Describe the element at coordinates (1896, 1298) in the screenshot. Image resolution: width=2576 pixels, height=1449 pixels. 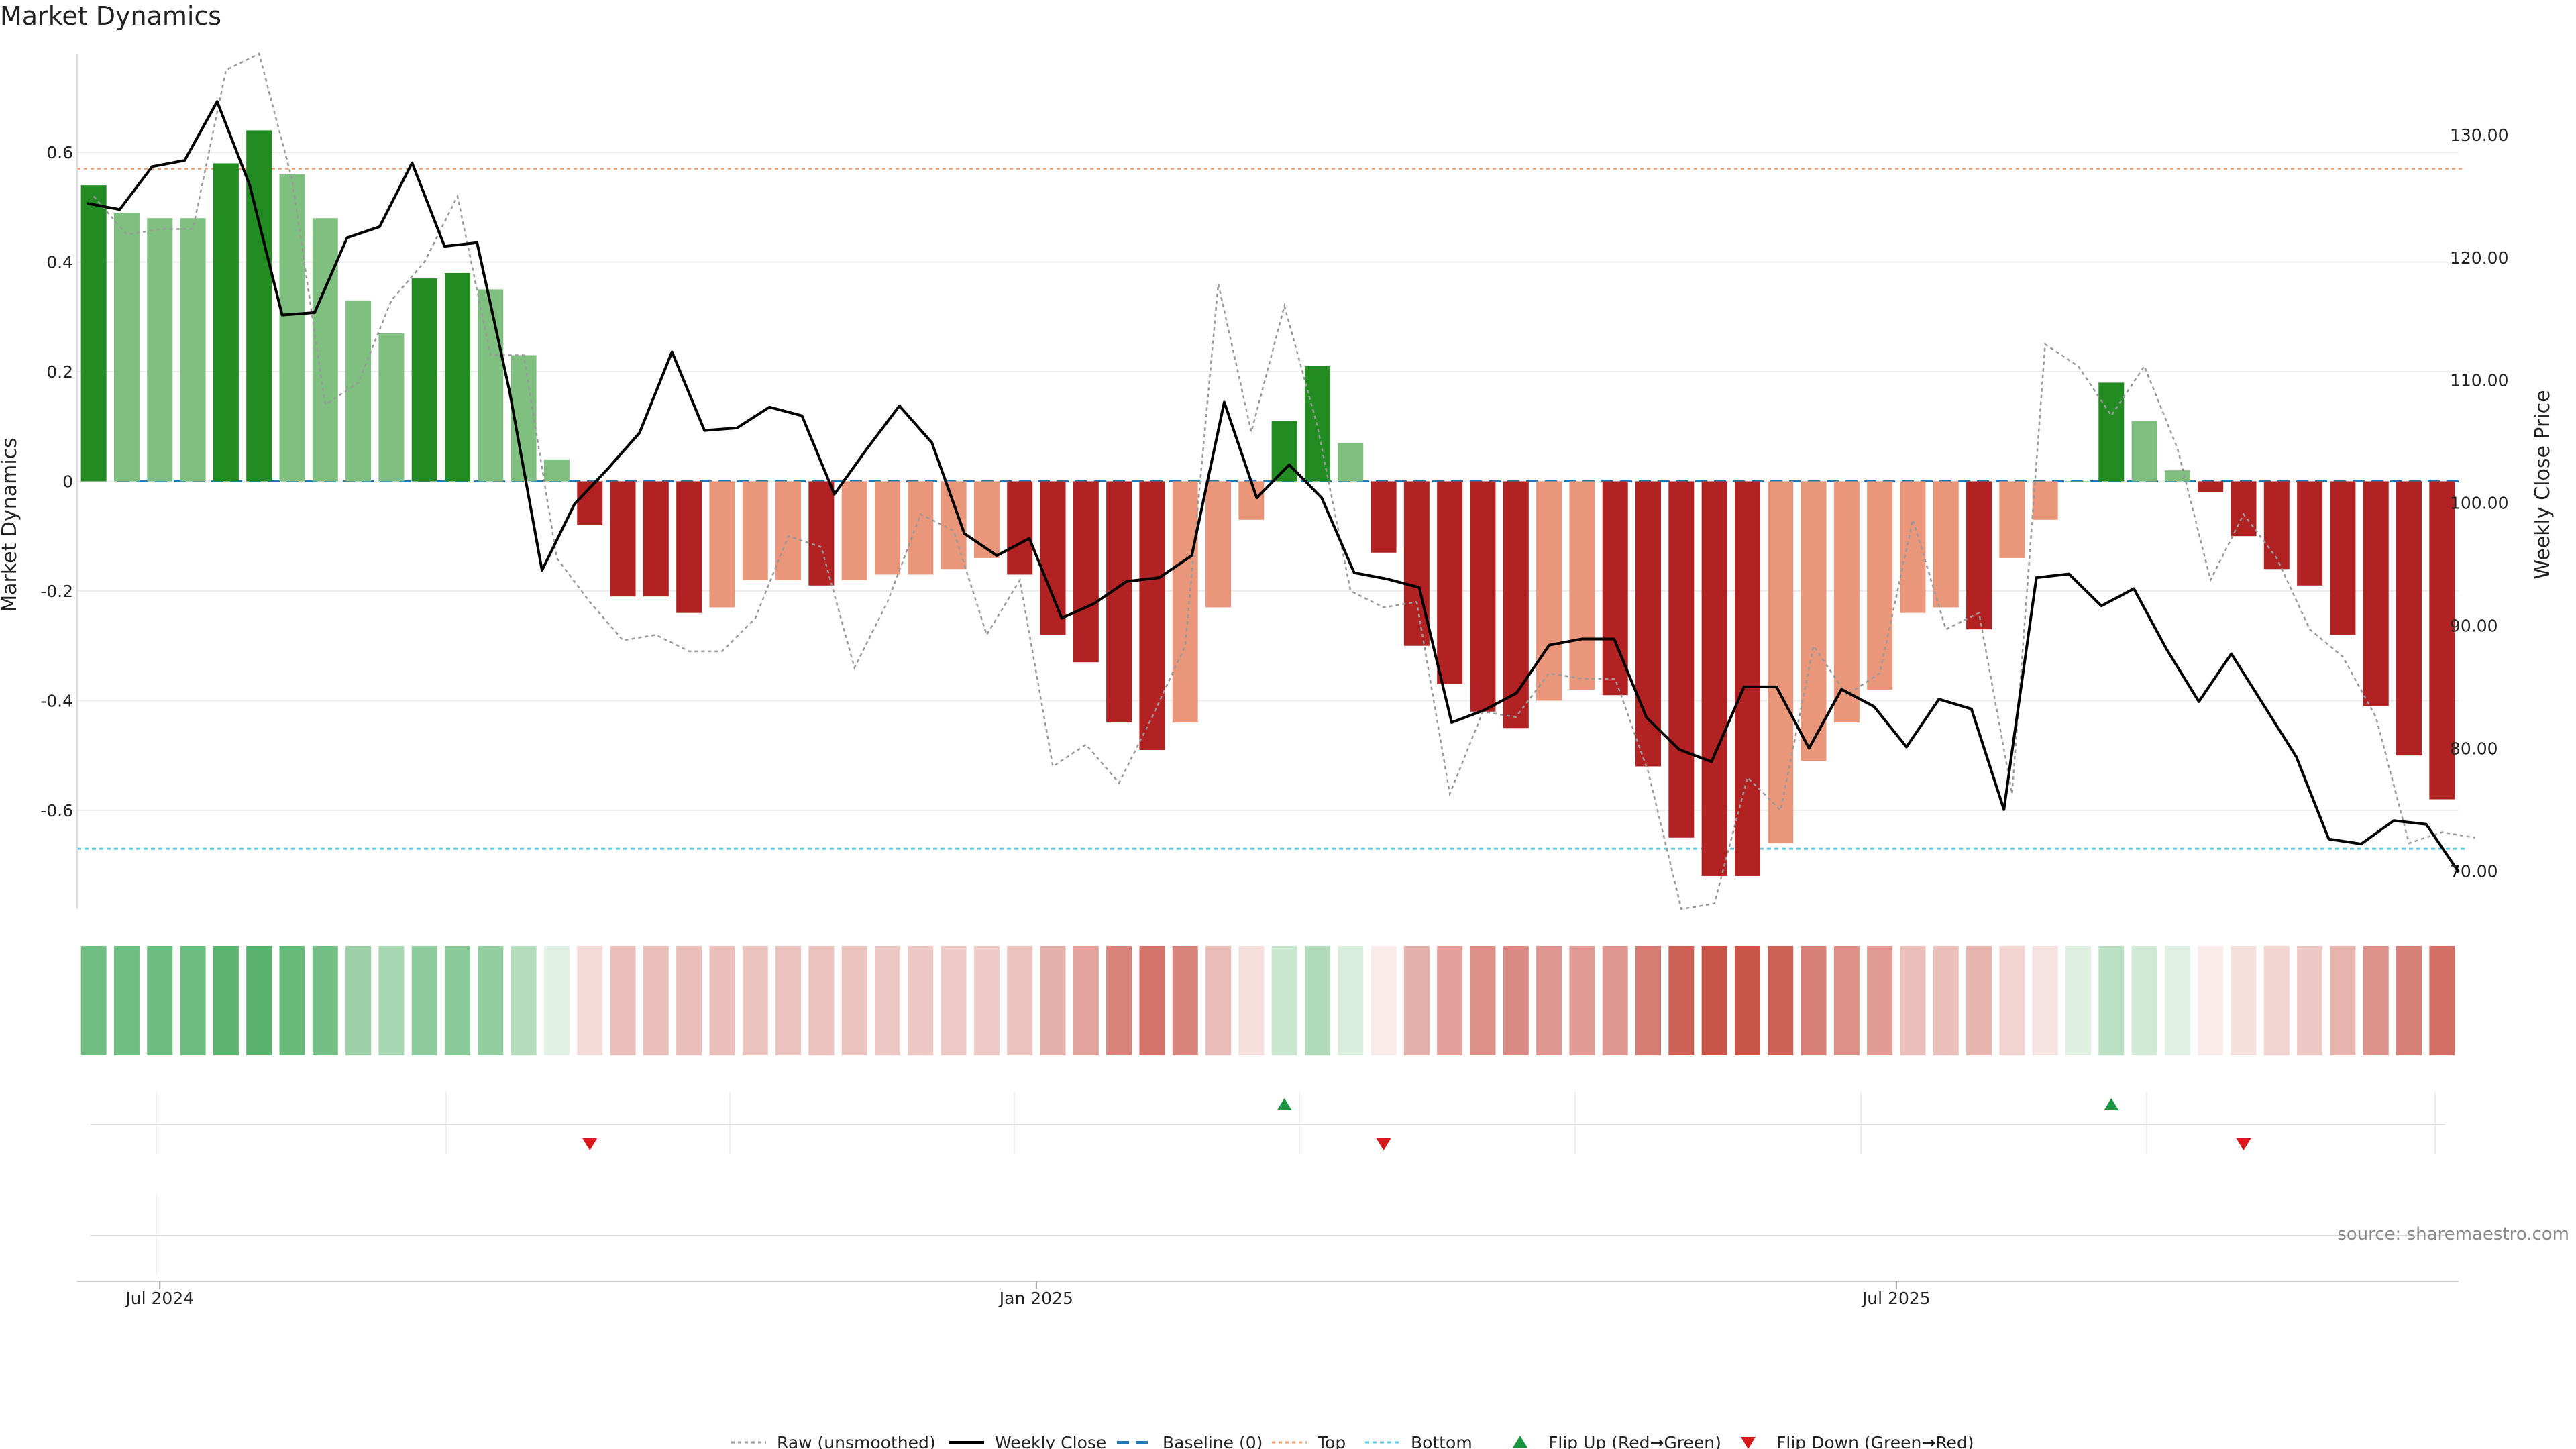
I see `xtick-label-2: Jul 2025` at that location.